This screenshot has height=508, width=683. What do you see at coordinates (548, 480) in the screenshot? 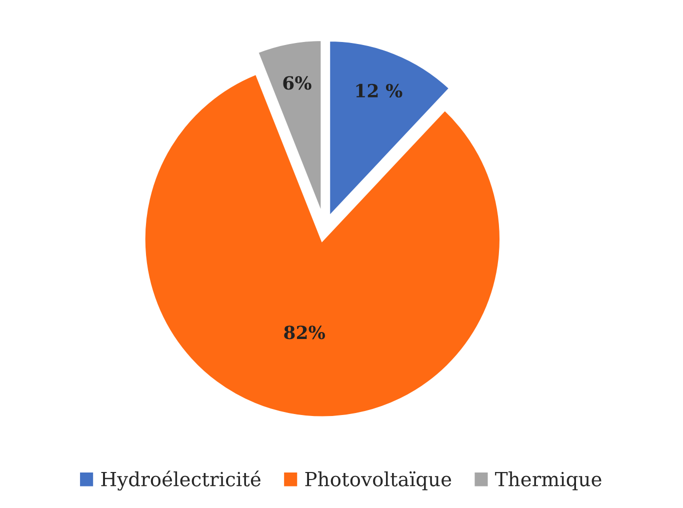
I see `legend-label: Thermique` at bounding box center [548, 480].